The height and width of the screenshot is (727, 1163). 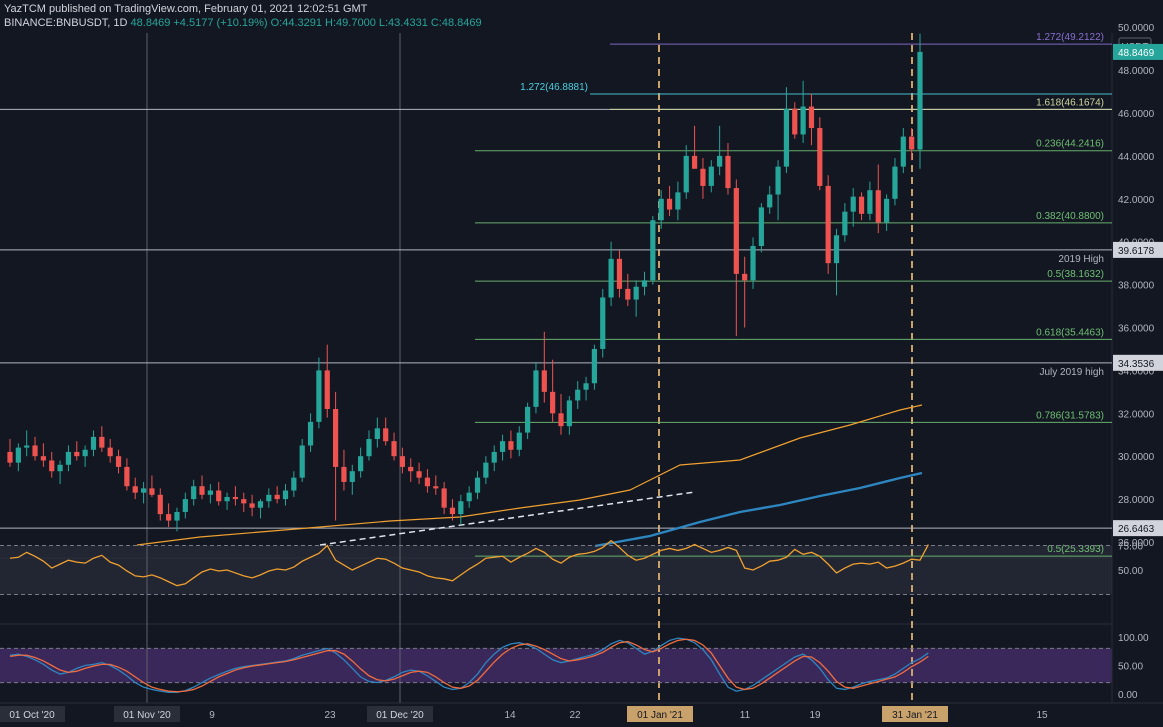 What do you see at coordinates (1136, 414) in the screenshot?
I see `y-tick-label: 32.0000` at bounding box center [1136, 414].